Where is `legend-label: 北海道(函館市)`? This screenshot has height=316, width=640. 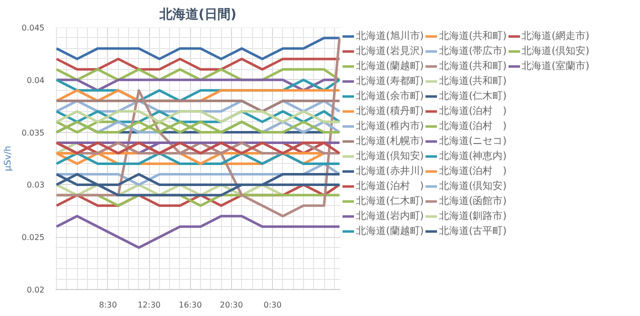 legend-label: 北海道(函館市) is located at coordinates (472, 201).